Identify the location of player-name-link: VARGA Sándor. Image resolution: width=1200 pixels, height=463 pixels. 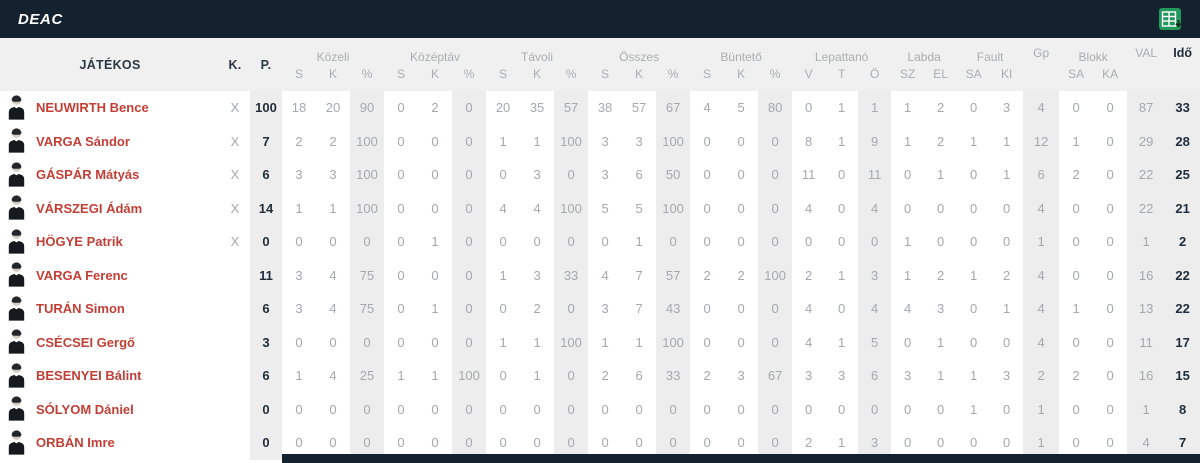
(83, 141).